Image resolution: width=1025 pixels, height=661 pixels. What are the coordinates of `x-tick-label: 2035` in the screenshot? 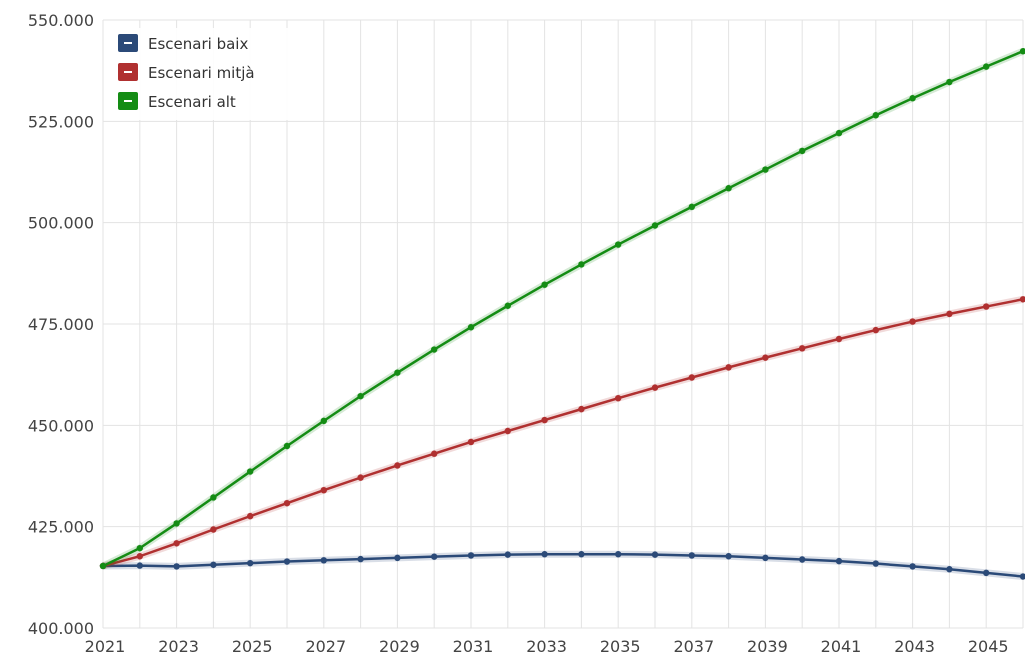 It's located at (620, 646).